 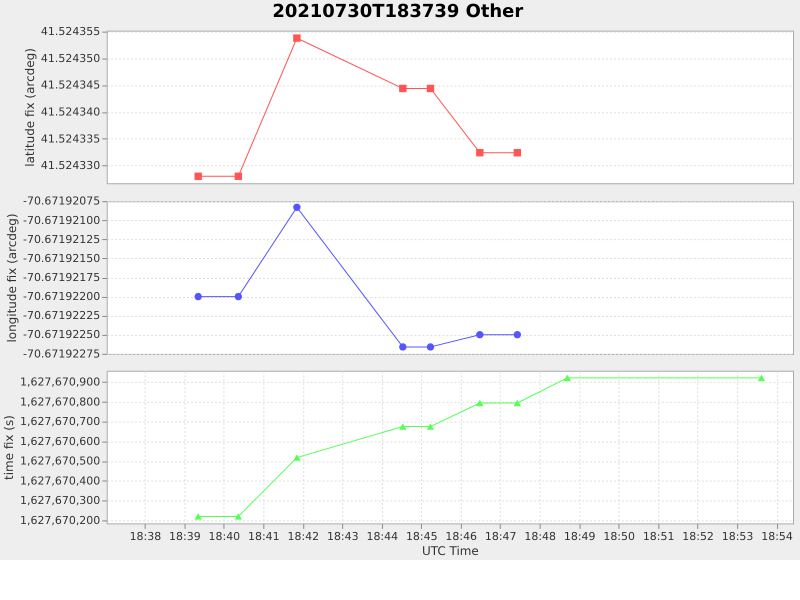 I want to click on x-tick-label: 18:47, so click(x=500, y=536).